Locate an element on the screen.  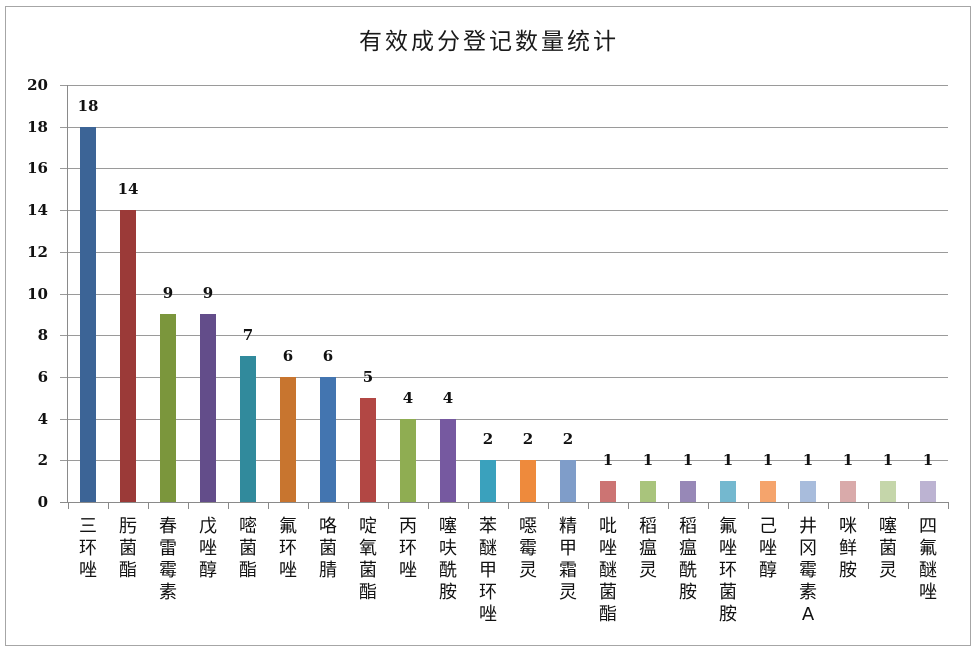
x-label-char: 氧 is located at coordinates (368, 548).